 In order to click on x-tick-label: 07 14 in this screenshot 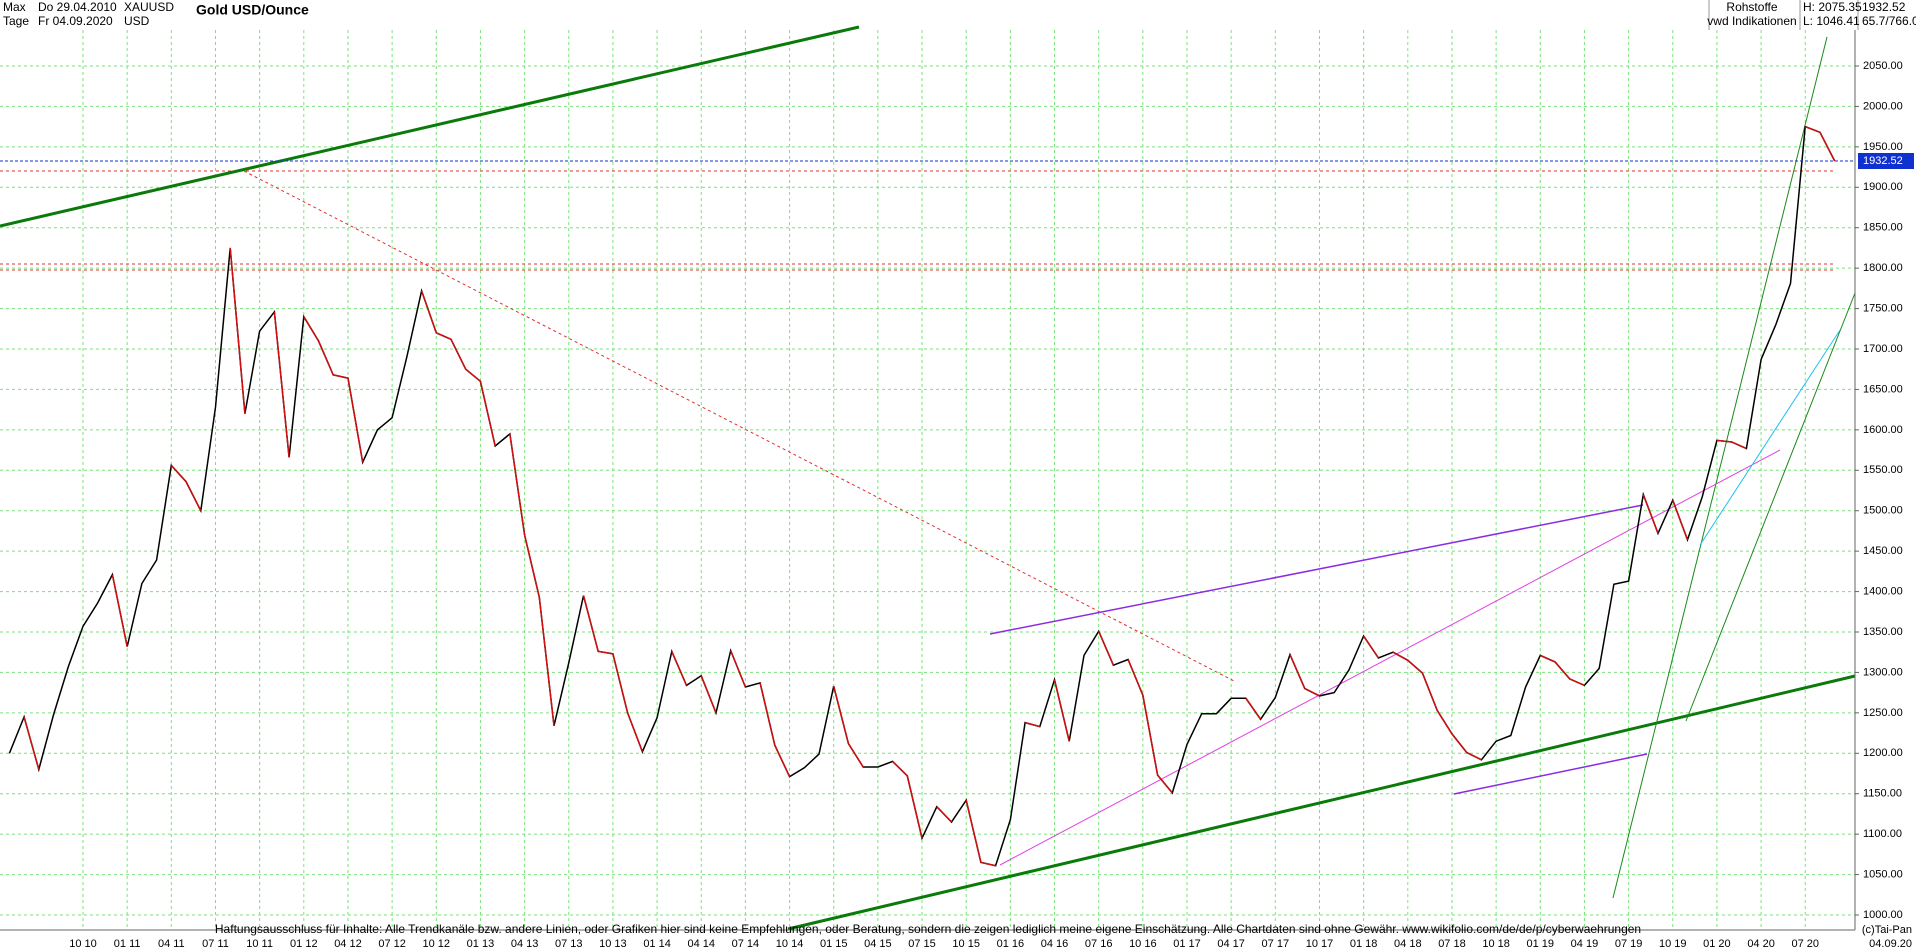, I will do `click(746, 944)`.